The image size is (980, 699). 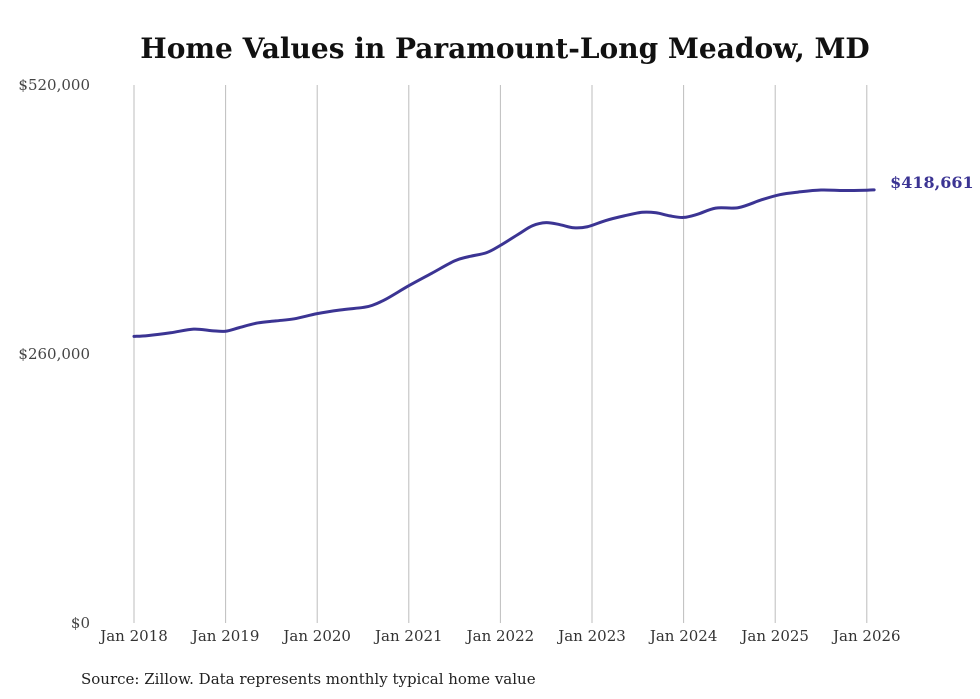 I want to click on y-tick-label: $520,000, so click(x=54, y=85).